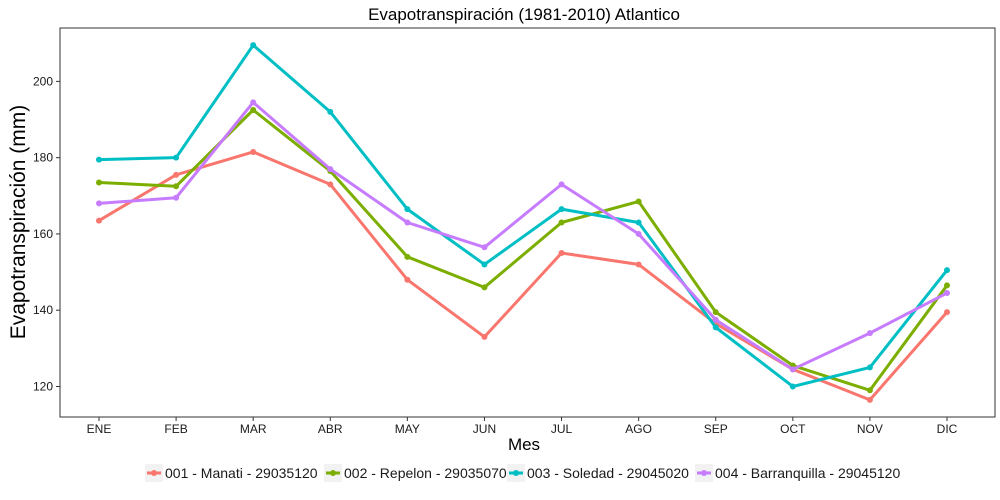  I want to click on y-axis: 120 140 160 180 200, so click(46, 233).